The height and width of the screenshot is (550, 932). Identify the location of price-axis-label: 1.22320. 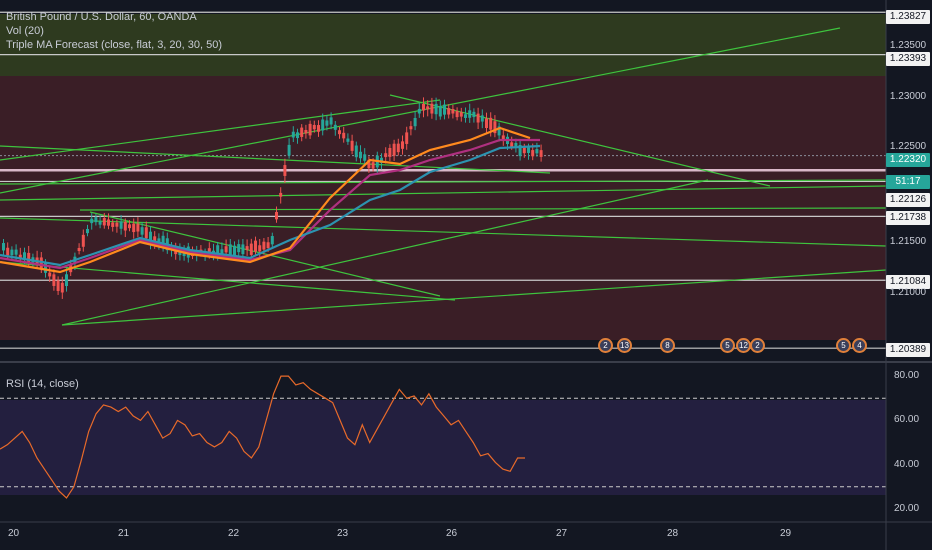
(908, 160).